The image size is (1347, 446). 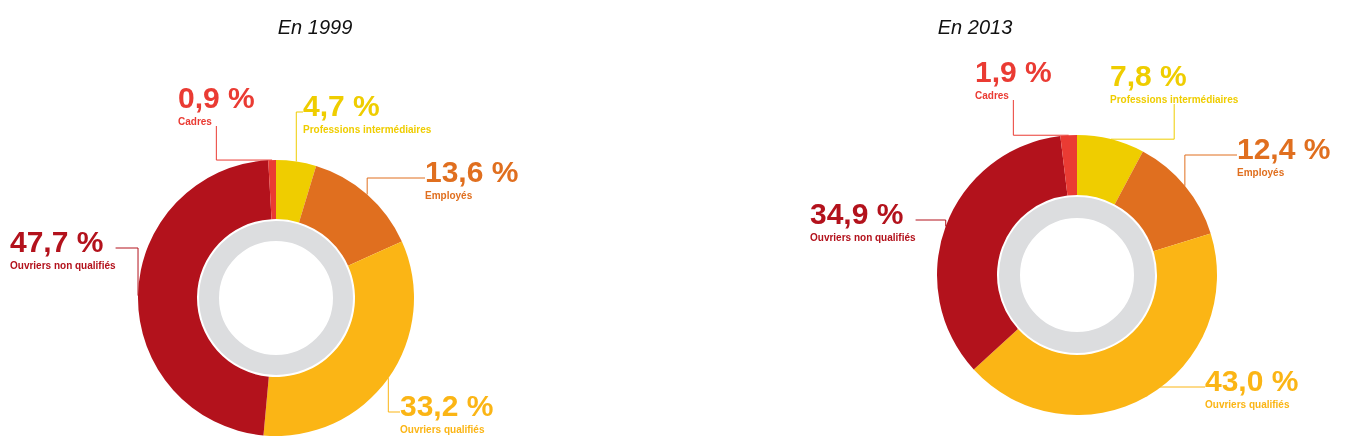 What do you see at coordinates (57, 241) in the screenshot?
I see `data-label: 47,7 %` at bounding box center [57, 241].